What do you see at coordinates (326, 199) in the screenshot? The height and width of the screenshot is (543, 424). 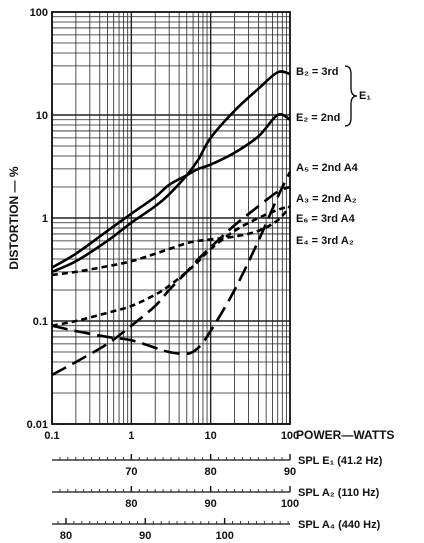 I see `series-label: A₃ = 2nd A₂` at bounding box center [326, 199].